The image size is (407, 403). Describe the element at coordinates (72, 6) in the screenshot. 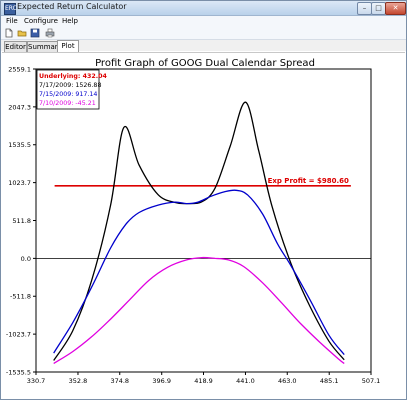

I see `window-title: Expected Return Calculator` at that location.